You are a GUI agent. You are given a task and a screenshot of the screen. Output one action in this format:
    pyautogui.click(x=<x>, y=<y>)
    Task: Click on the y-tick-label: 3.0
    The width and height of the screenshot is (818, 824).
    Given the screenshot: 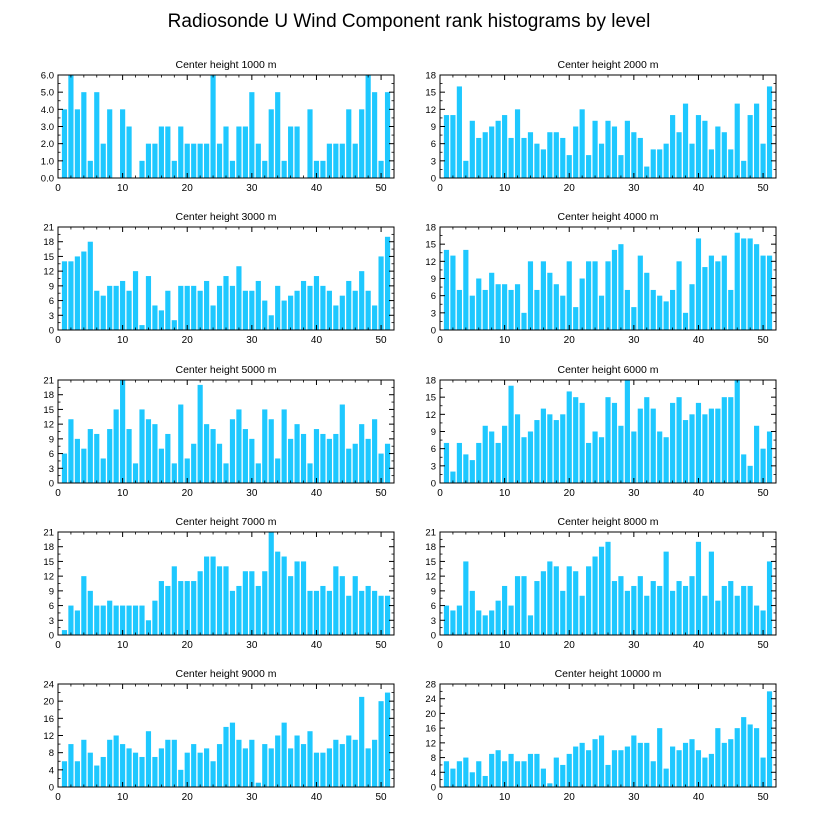 What is the action you would take?
    pyautogui.click(x=47, y=127)
    